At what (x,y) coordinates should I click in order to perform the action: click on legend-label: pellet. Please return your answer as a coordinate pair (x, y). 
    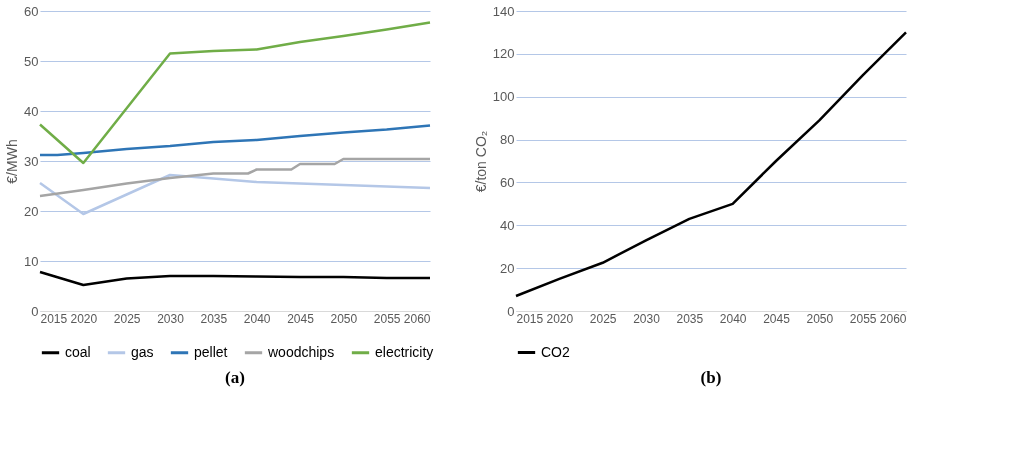
    Looking at the image, I should click on (211, 351).